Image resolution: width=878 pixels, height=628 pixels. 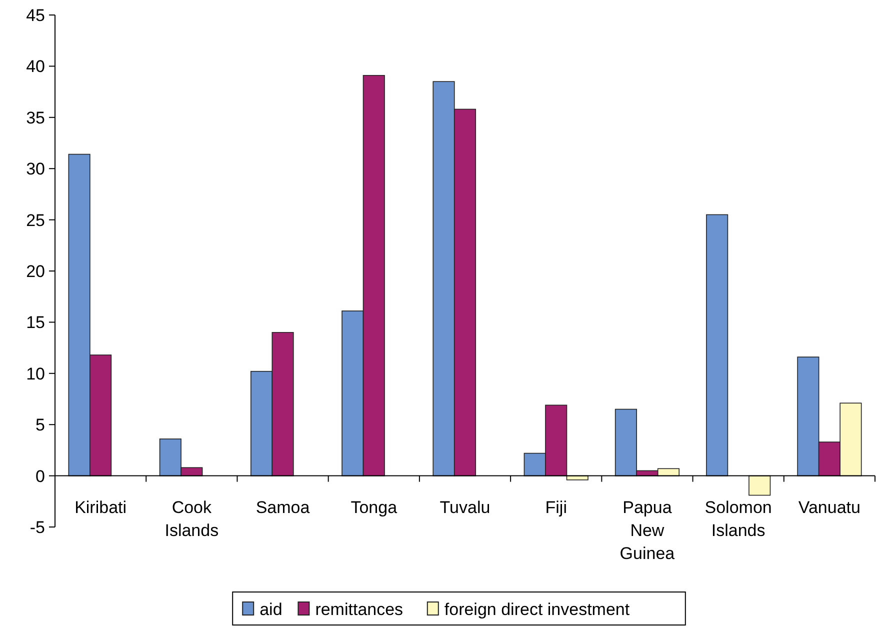 What do you see at coordinates (283, 507) in the screenshot?
I see `x-tick-label: Samoa` at bounding box center [283, 507].